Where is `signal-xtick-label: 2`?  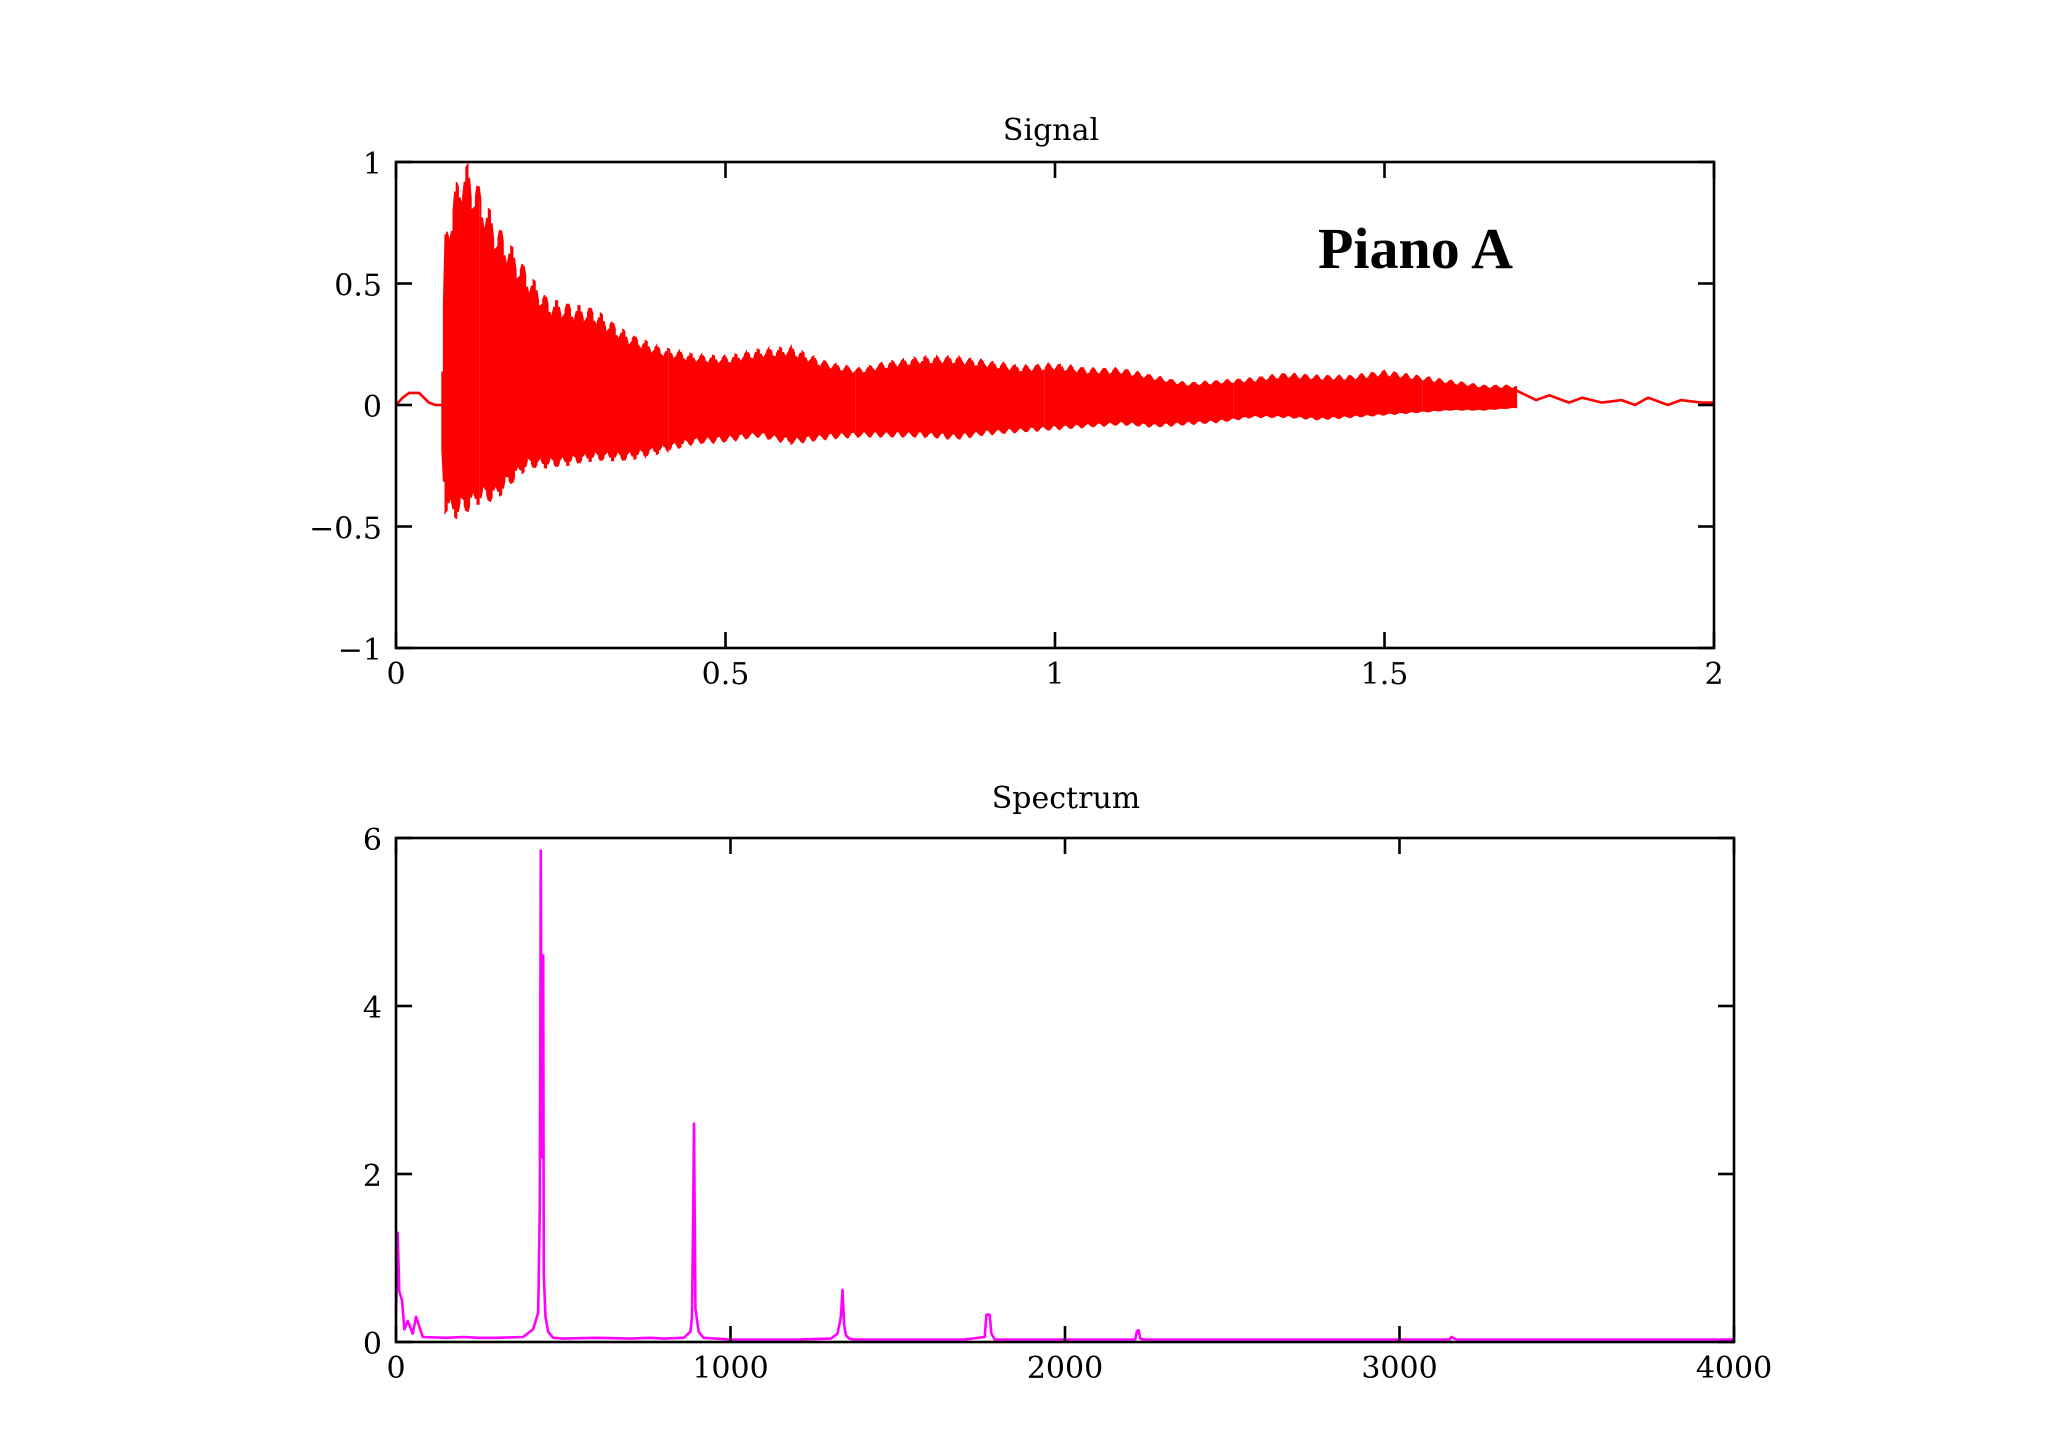
signal-xtick-label: 2 is located at coordinates (1713, 674).